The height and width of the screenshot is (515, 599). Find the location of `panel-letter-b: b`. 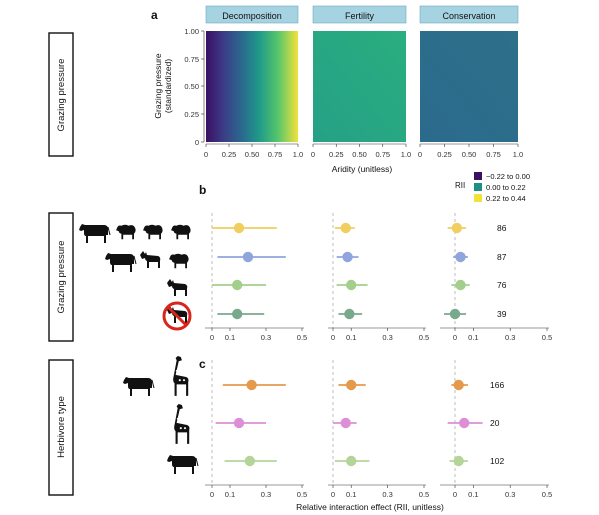

panel-letter-b: b is located at coordinates (202, 190).